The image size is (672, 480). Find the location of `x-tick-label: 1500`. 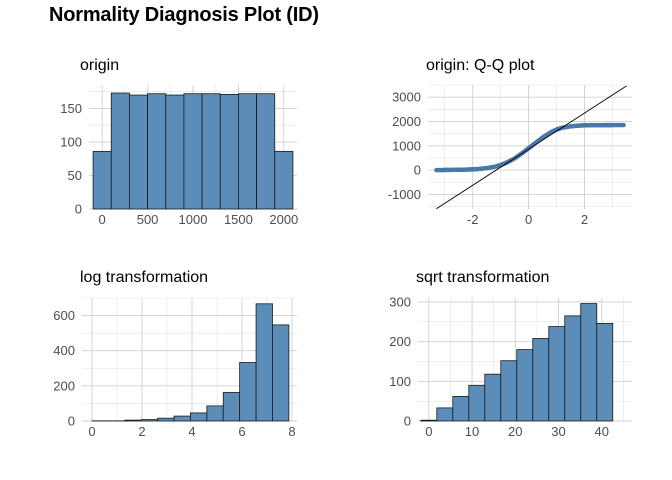

x-tick-label: 1500 is located at coordinates (238, 219).